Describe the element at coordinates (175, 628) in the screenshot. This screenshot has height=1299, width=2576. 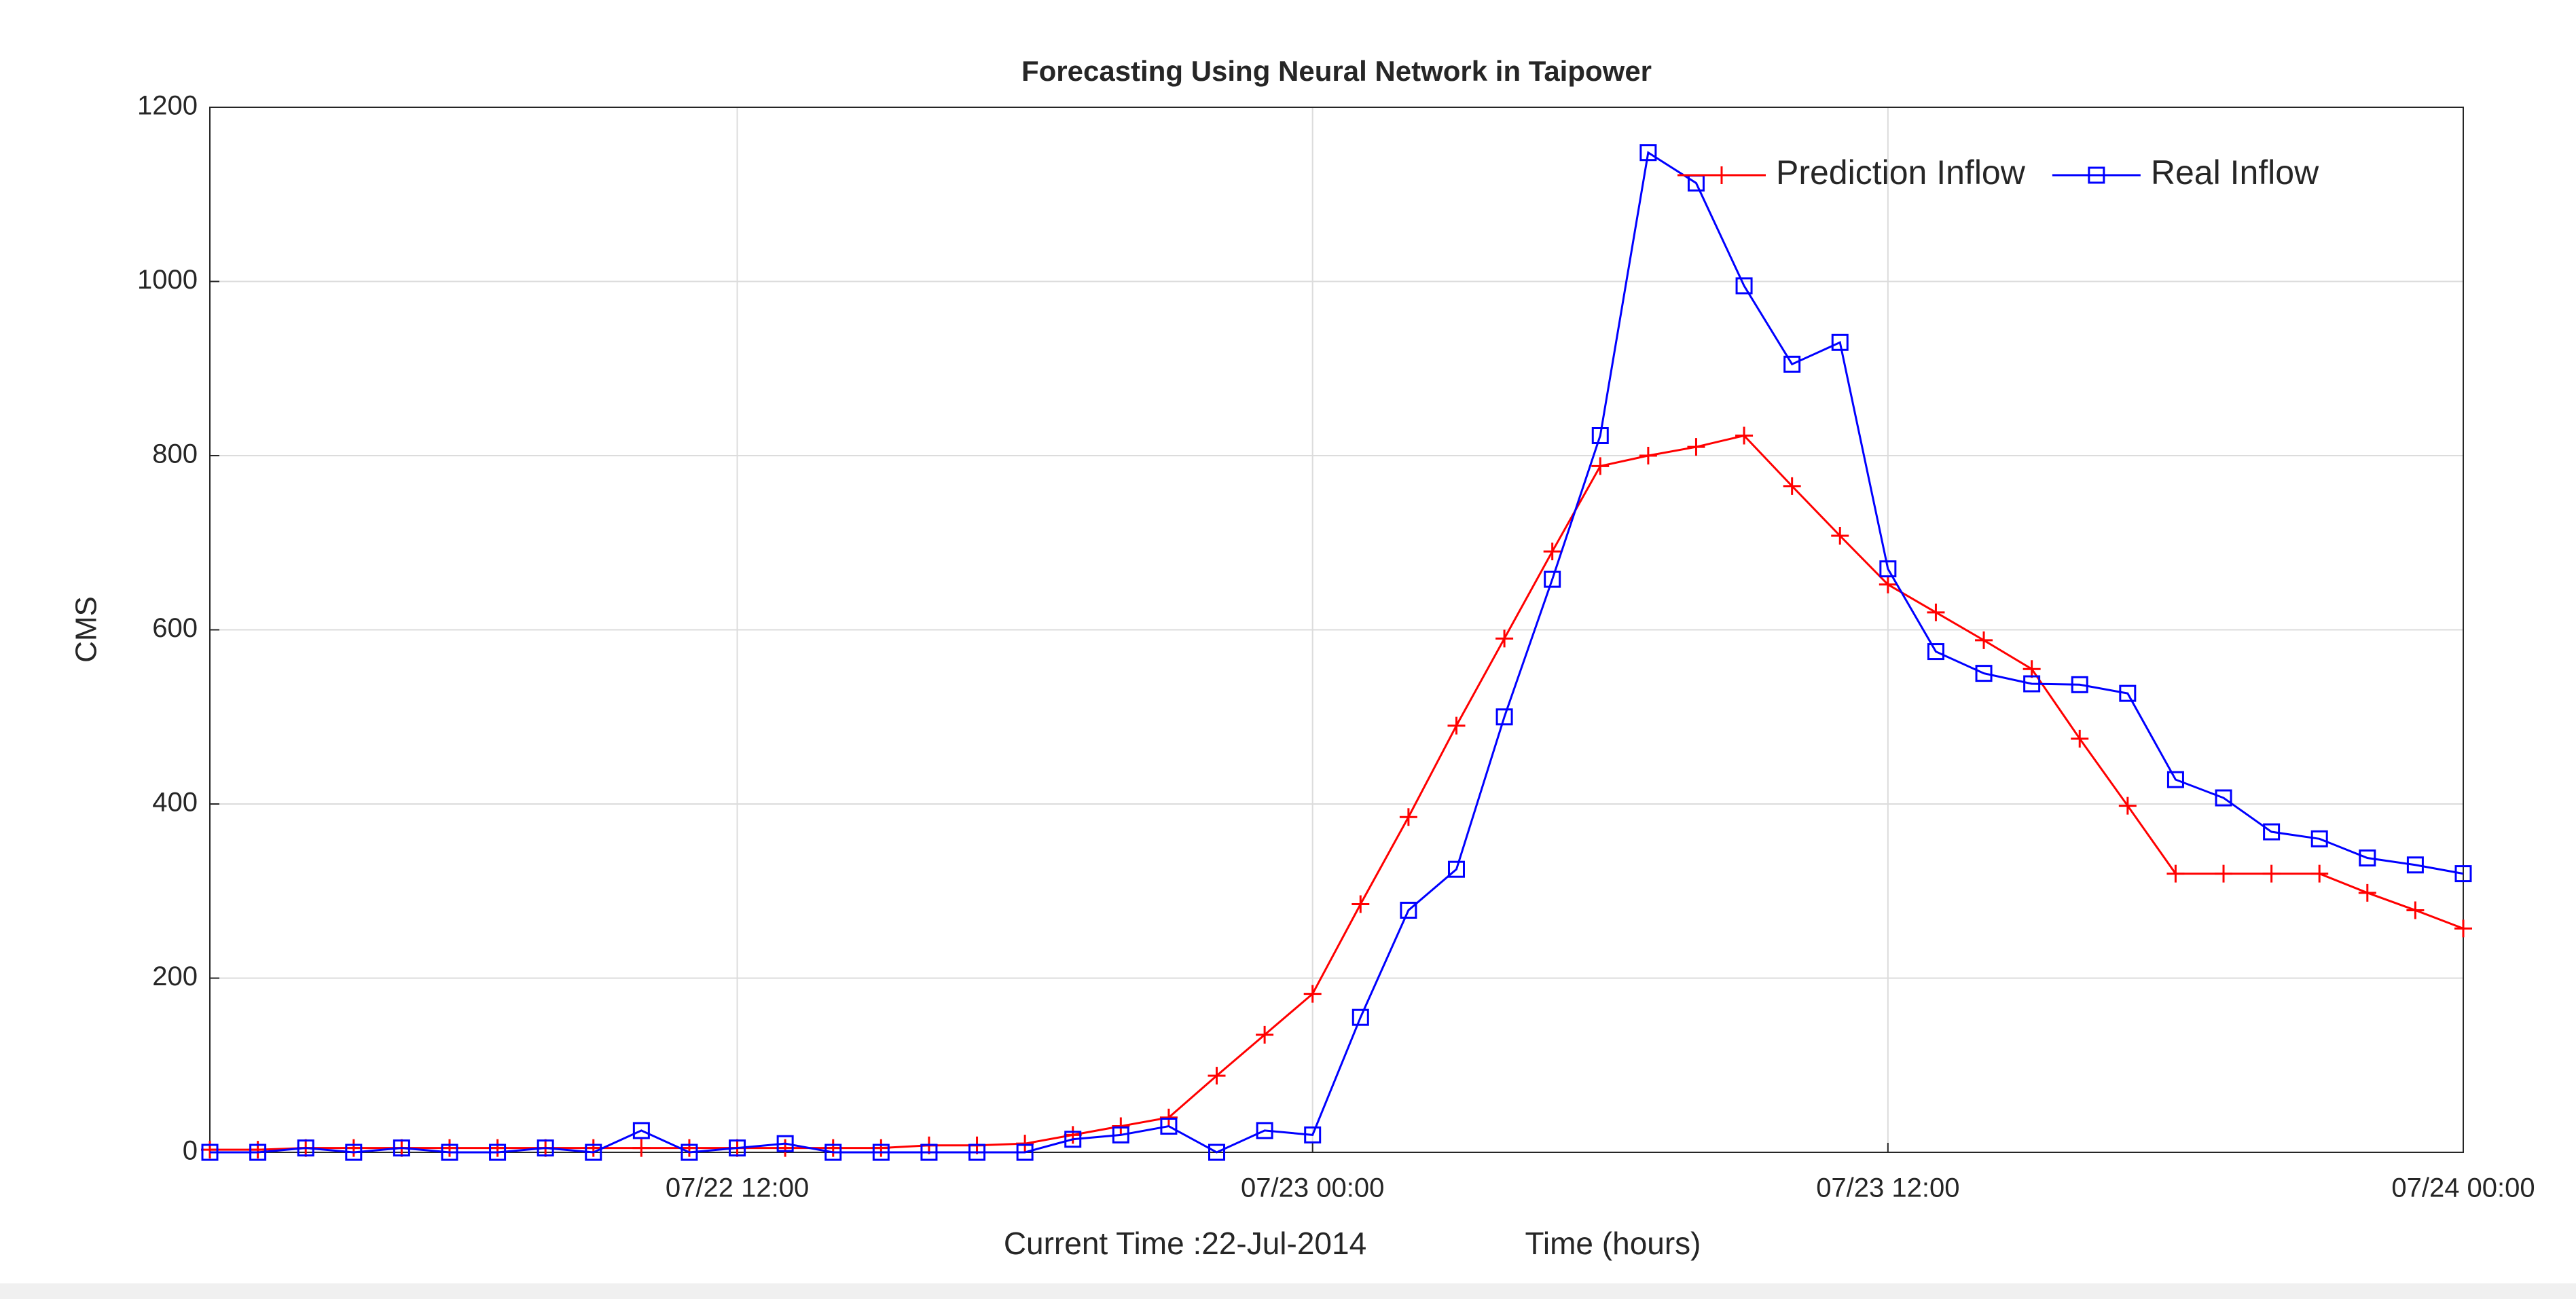
I see `y-tick-label: 600` at that location.